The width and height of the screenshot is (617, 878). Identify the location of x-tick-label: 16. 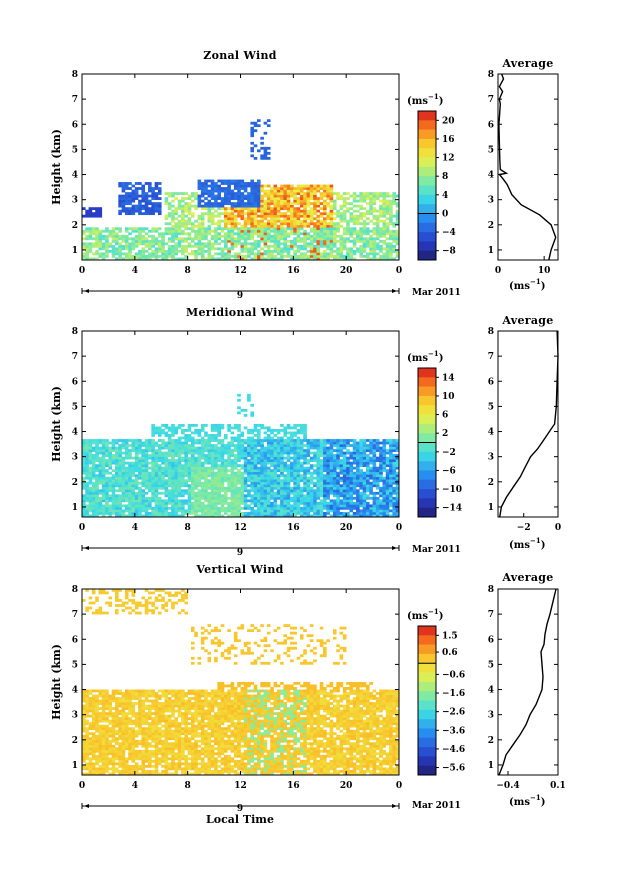
(293, 271).